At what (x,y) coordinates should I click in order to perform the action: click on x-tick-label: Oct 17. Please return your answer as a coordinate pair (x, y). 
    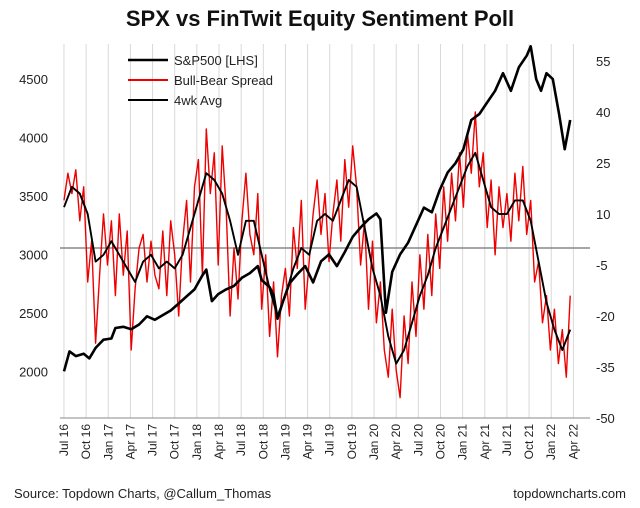
    Looking at the image, I should click on (175, 442).